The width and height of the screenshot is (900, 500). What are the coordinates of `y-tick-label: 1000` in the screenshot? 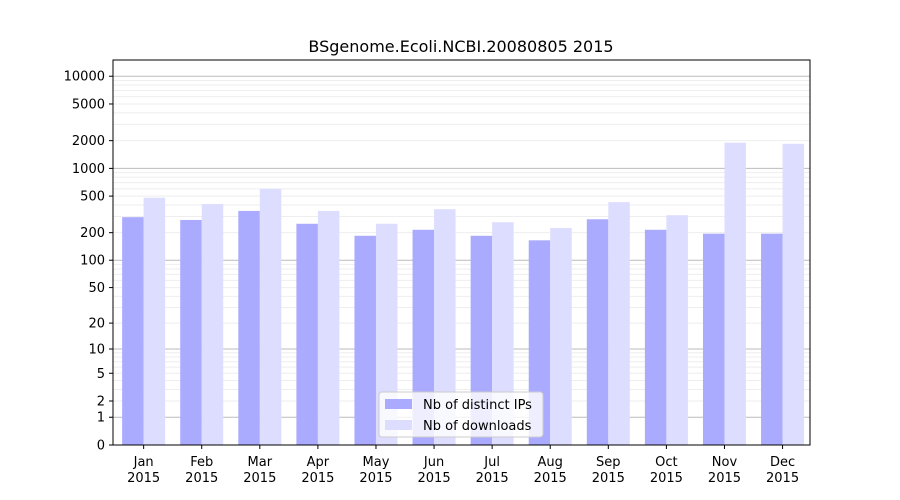 It's located at (88, 169).